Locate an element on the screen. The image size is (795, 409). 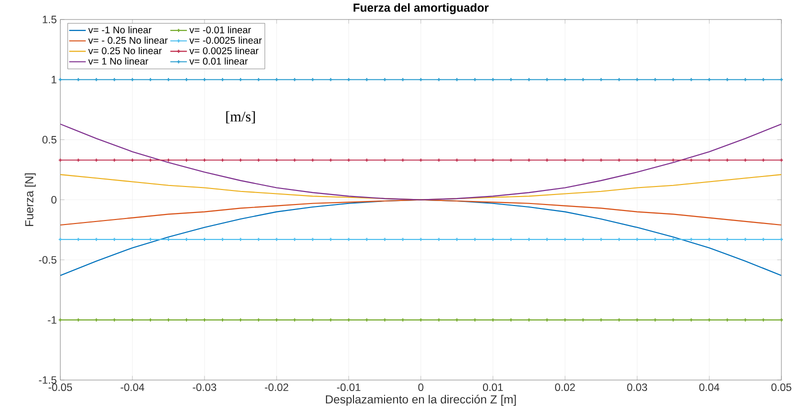
legend-label: v= -0.01 linear is located at coordinates (220, 30).